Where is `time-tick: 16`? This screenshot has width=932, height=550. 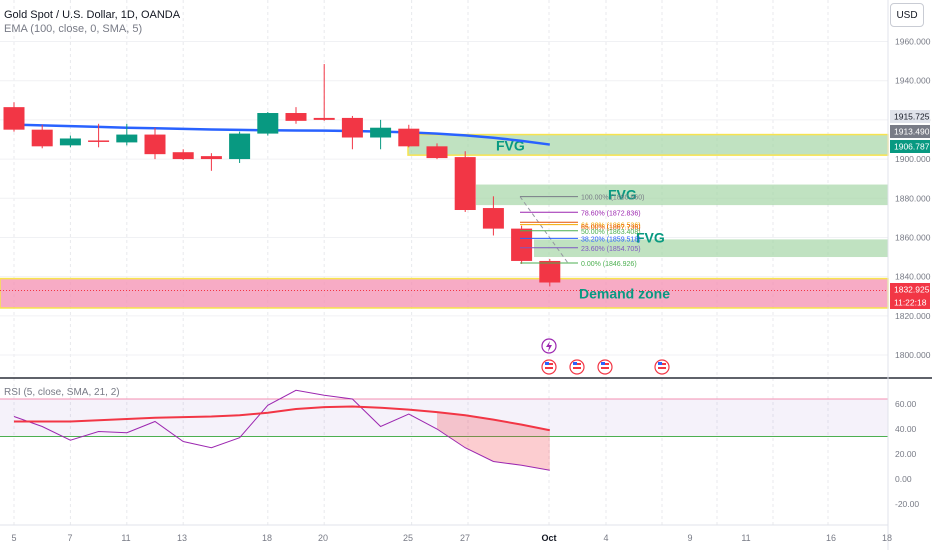
time-tick: 16 is located at coordinates (831, 538).